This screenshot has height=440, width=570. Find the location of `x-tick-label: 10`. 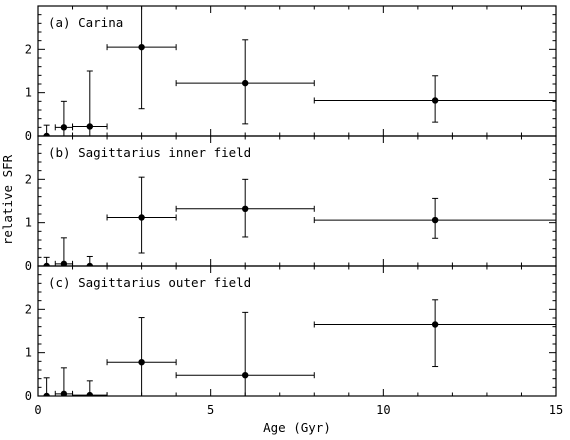

x-tick-label: 10 is located at coordinates (383, 410).